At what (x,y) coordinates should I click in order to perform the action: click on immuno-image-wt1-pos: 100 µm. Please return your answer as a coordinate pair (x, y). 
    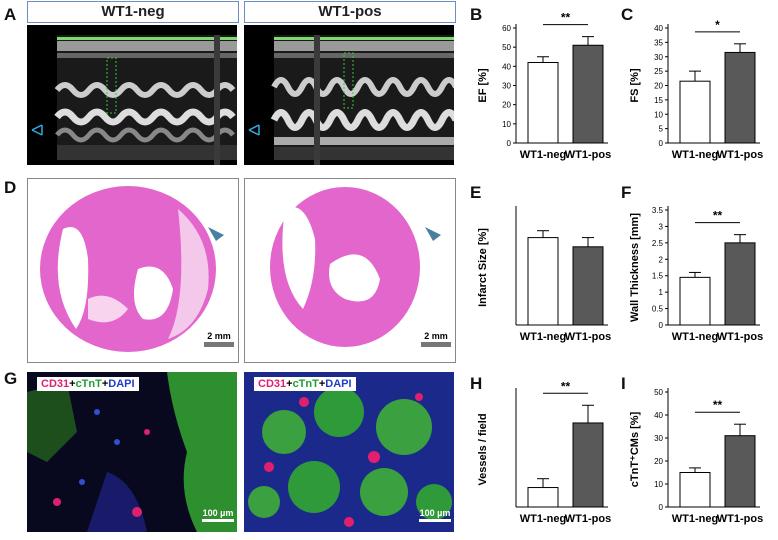
    Looking at the image, I should click on (349, 452).